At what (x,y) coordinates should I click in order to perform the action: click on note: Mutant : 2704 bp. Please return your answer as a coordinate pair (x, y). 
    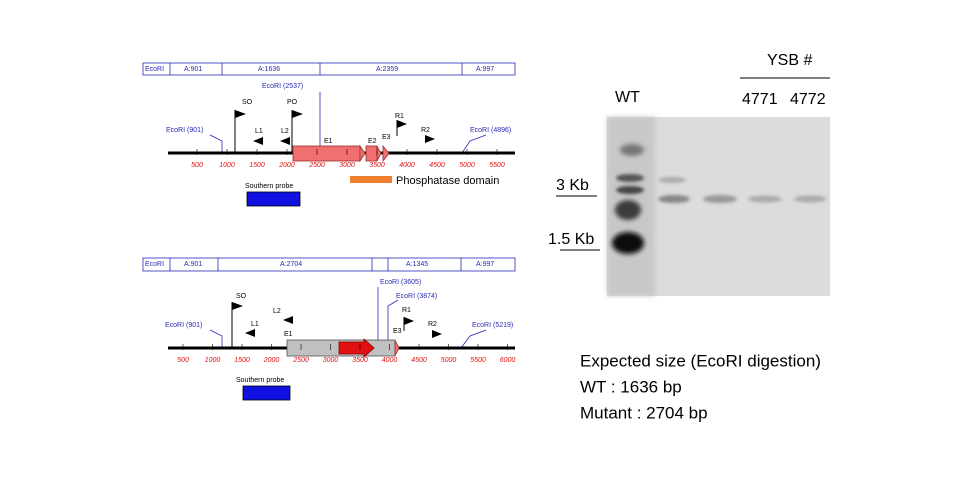
    Looking at the image, I should click on (644, 412).